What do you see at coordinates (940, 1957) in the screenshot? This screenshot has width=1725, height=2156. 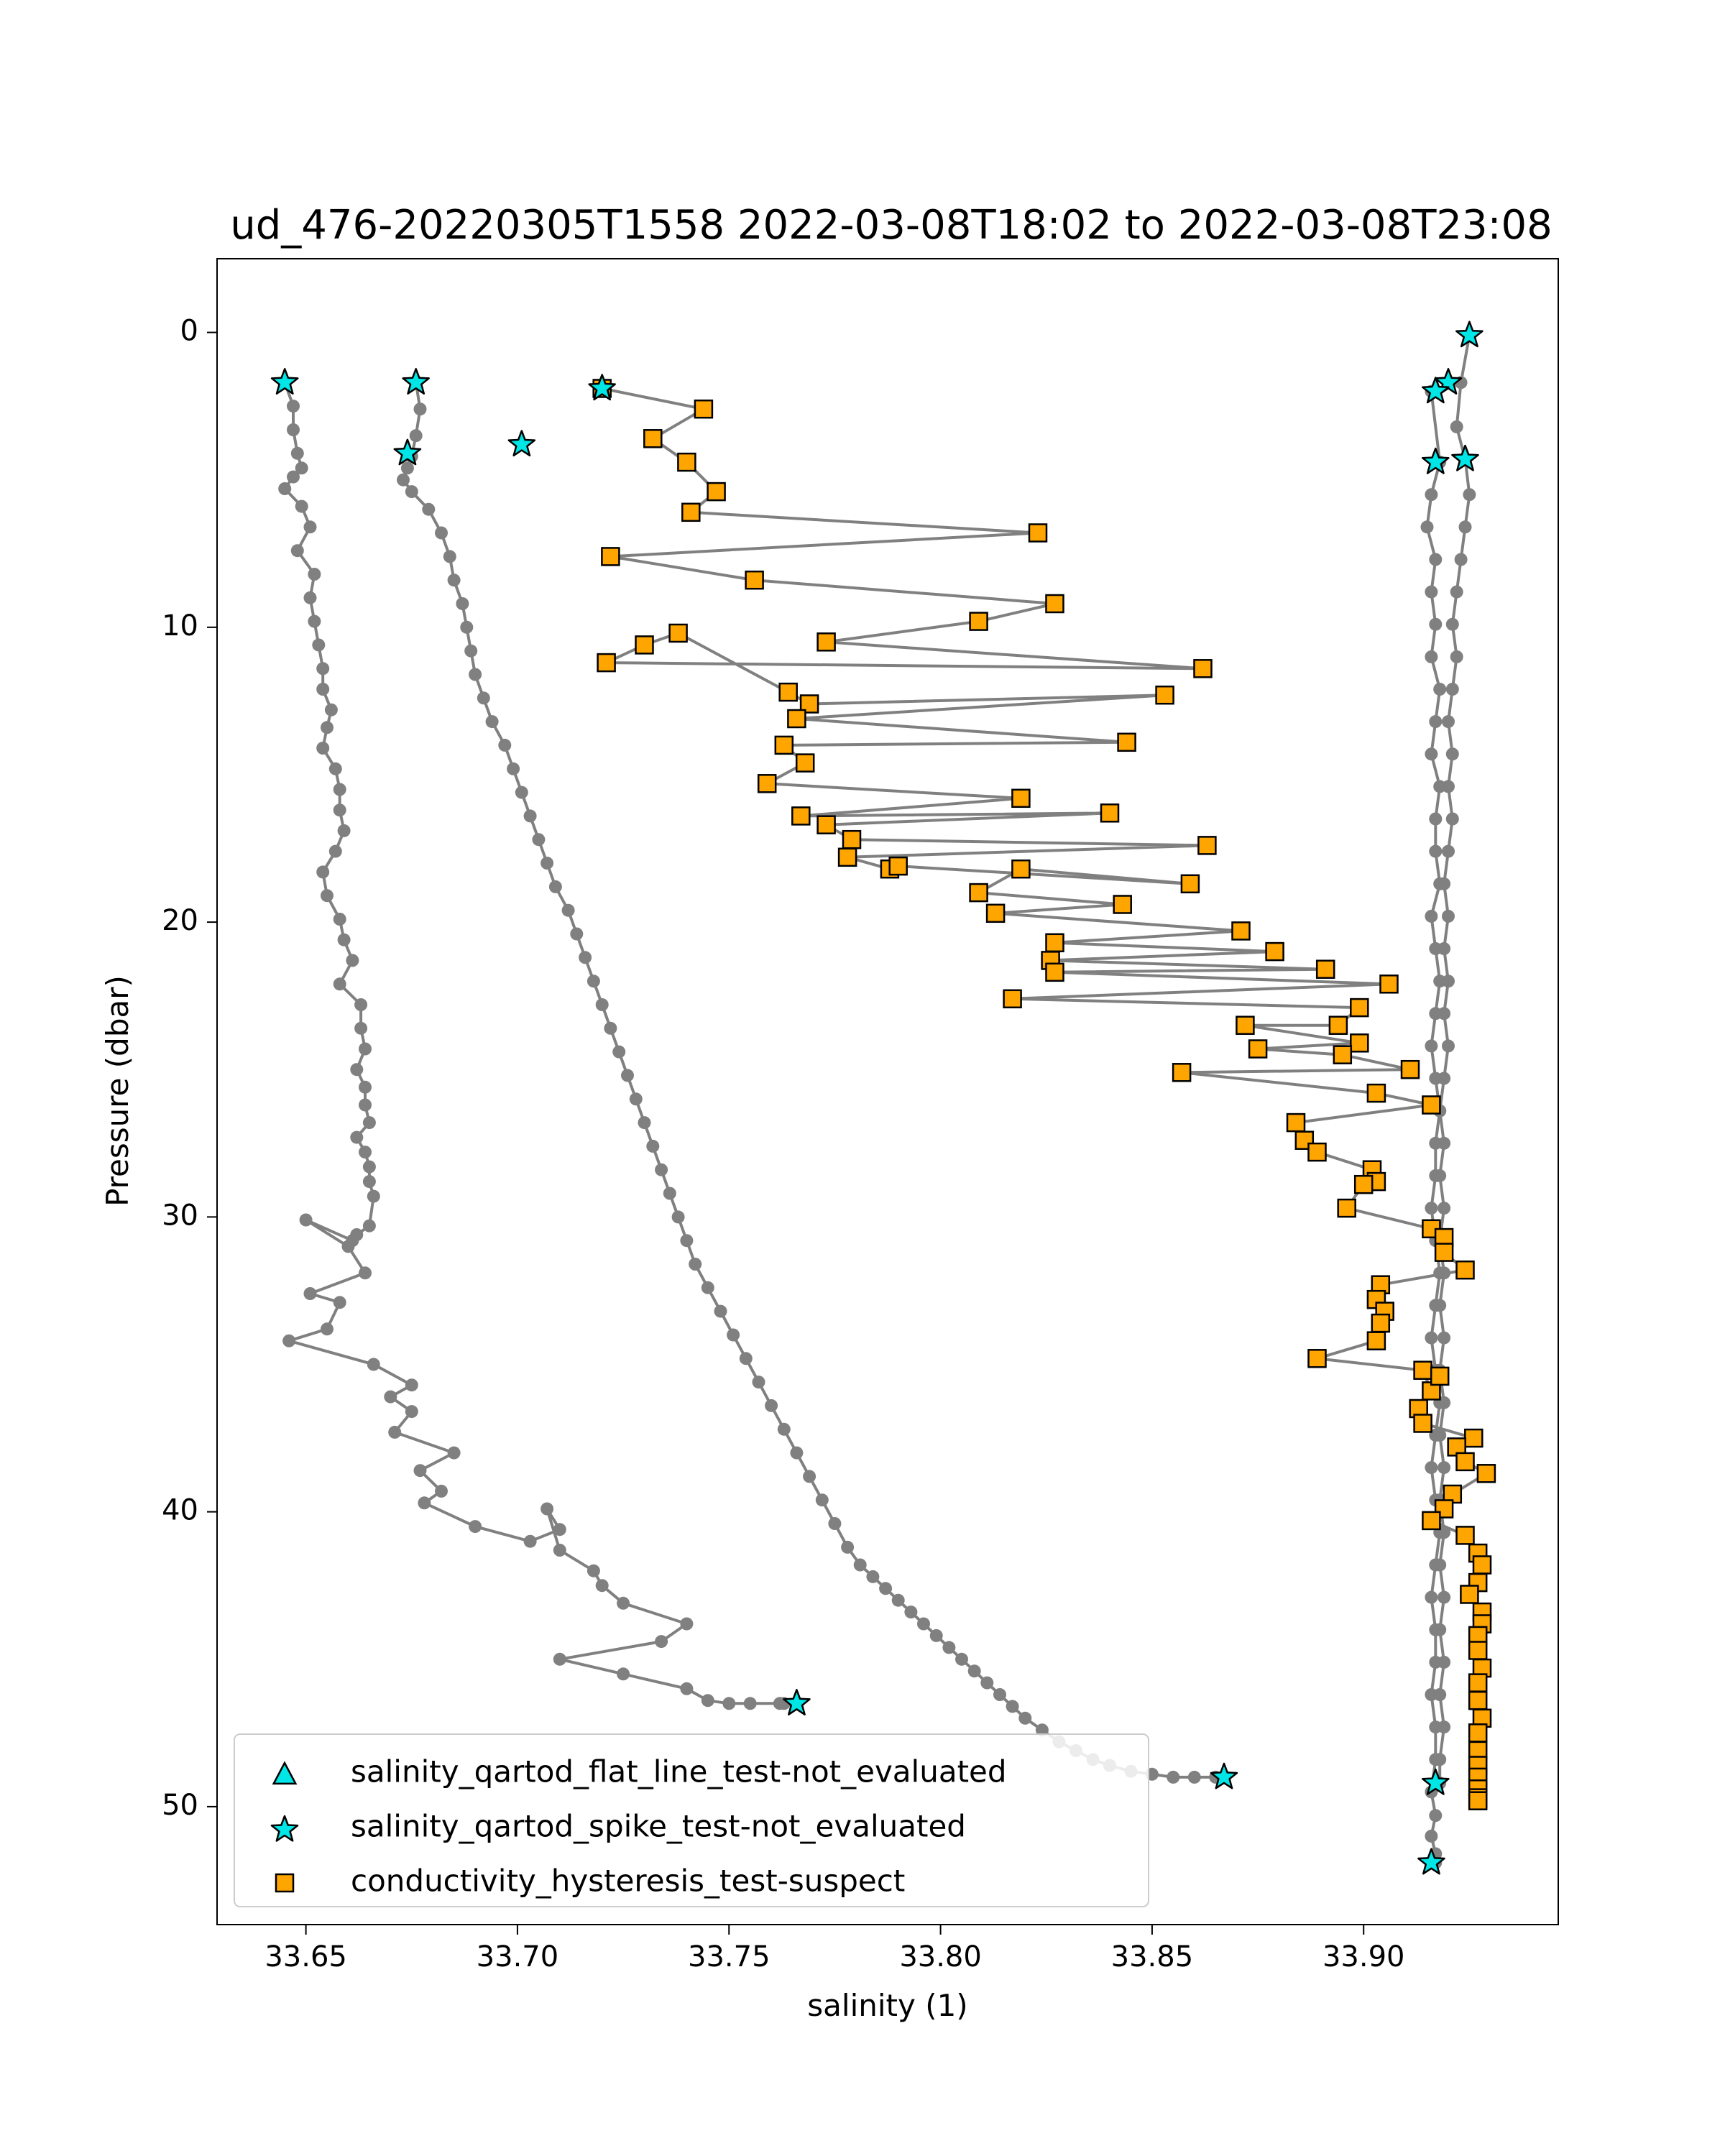 I see `x-tick-label: 33.80` at bounding box center [940, 1957].